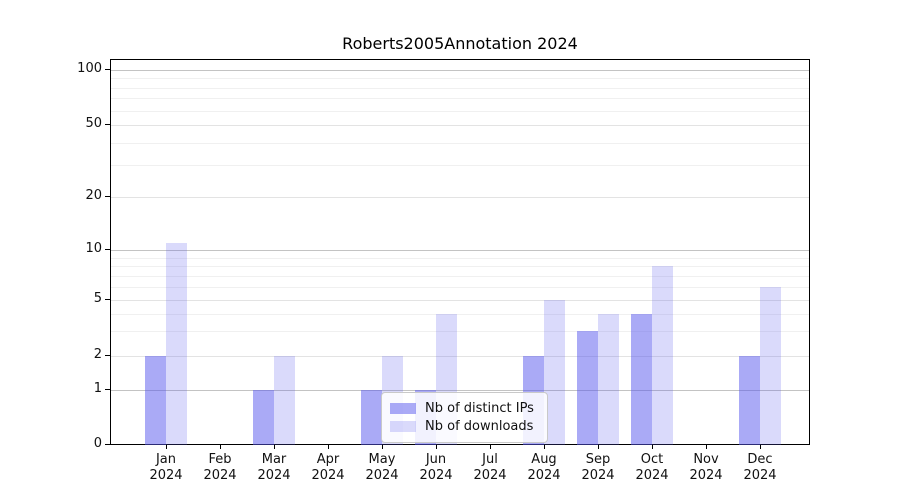 The image size is (900, 500). What do you see at coordinates (587, 388) in the screenshot?
I see `bar-distinct-ips-sep` at bounding box center [587, 388].